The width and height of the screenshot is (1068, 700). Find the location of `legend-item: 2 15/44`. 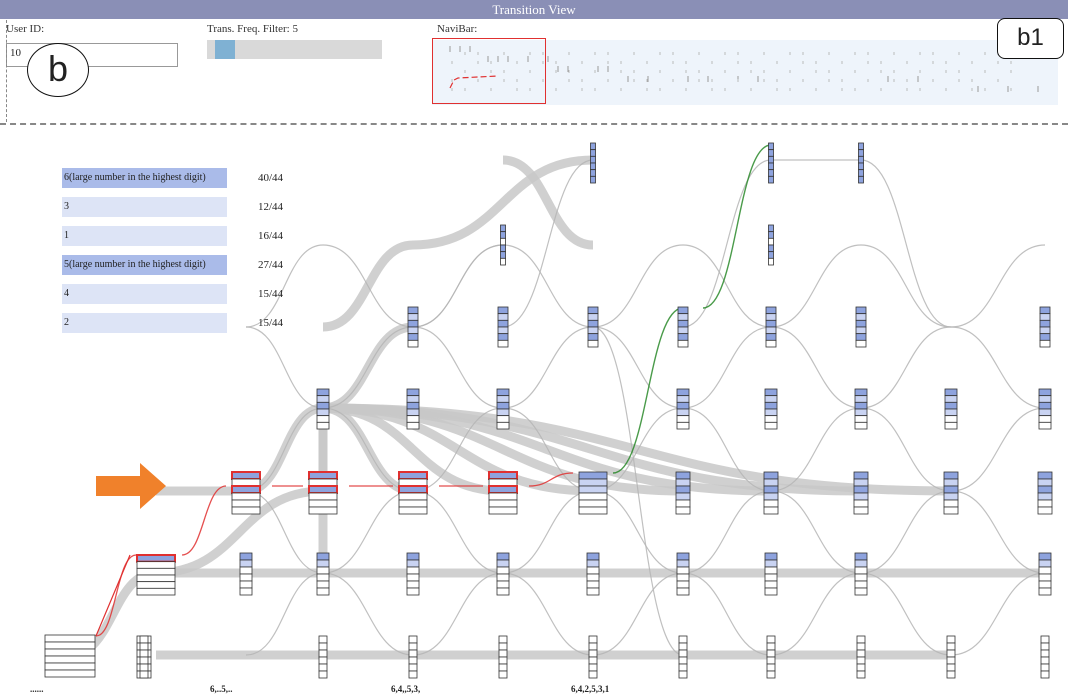

legend-item: 2 15/44 is located at coordinates (207, 323).